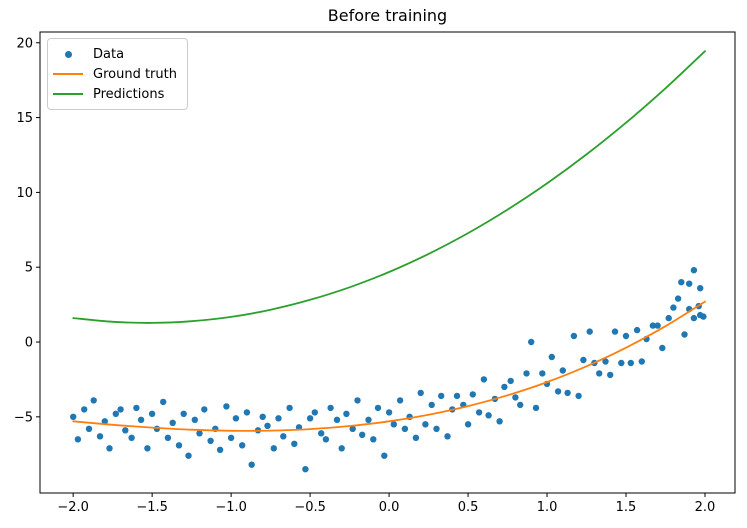  Describe the element at coordinates (27, 230) in the screenshot. I see `y-axis: −5 0 5 10 15 20` at that location.